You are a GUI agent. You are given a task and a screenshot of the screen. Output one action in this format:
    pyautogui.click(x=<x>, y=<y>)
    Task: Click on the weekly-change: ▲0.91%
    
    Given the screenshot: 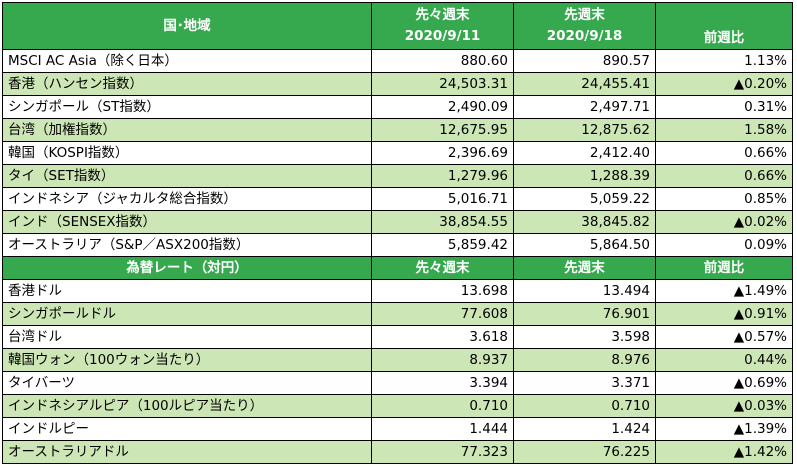 What is the action you would take?
    pyautogui.click(x=724, y=314)
    